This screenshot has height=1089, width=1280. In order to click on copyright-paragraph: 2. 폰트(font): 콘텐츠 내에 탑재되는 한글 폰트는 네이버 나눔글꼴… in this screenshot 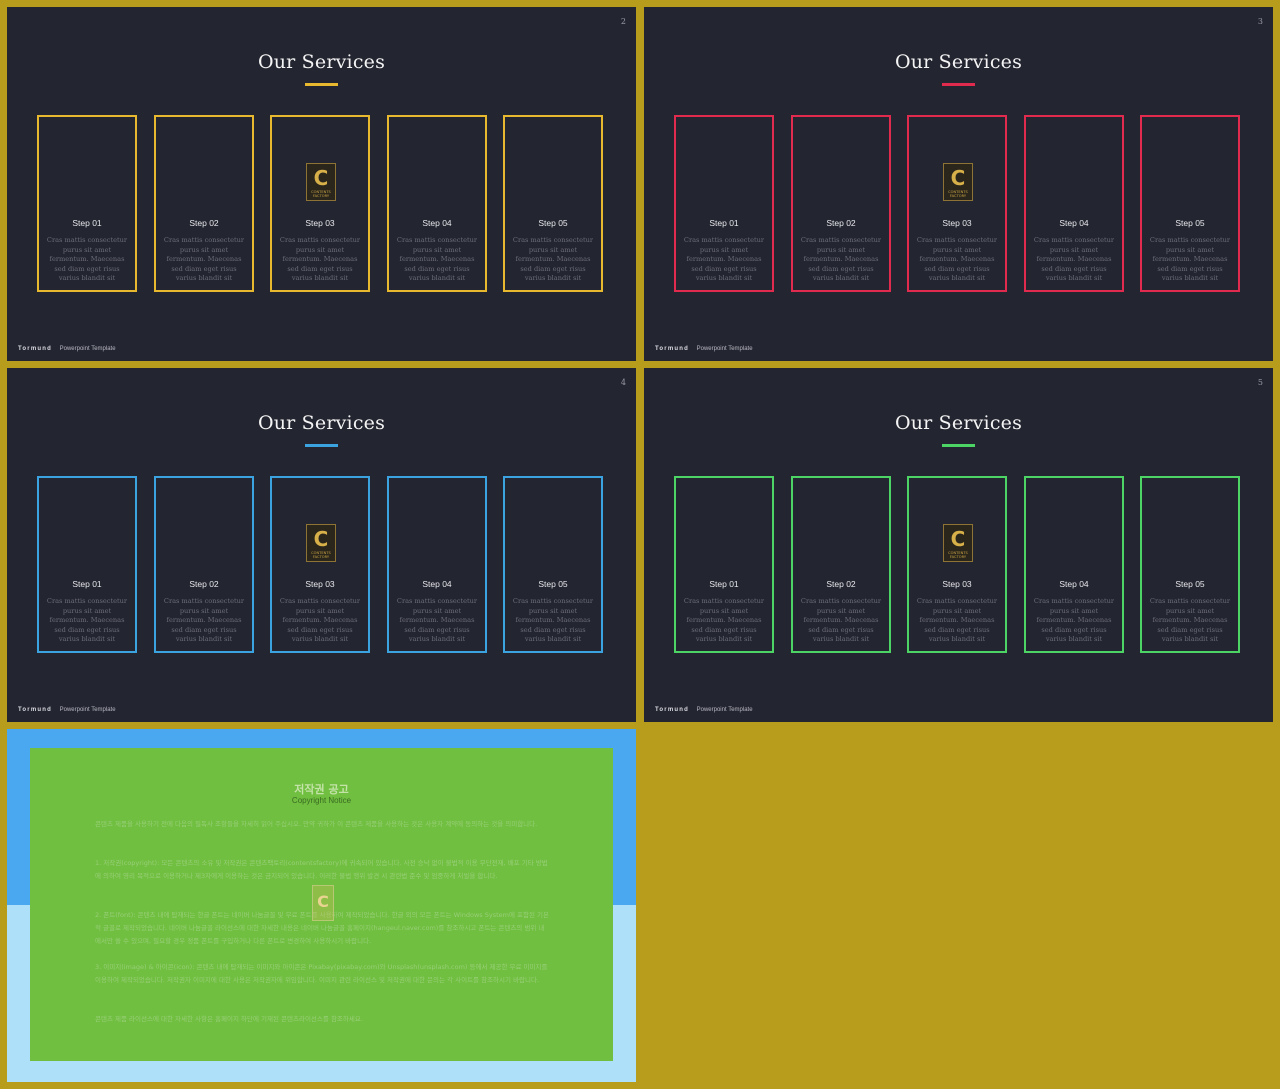, I will do `click(322, 928)`.